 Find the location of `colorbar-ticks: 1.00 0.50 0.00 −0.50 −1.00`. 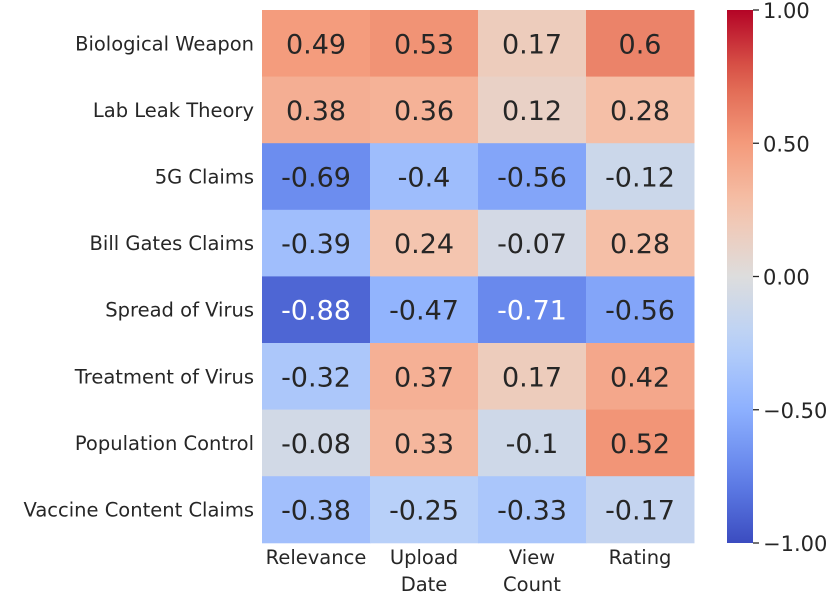

colorbar-ticks: 1.00 0.50 0.00 −0.50 −1.00 is located at coordinates (790, 278).